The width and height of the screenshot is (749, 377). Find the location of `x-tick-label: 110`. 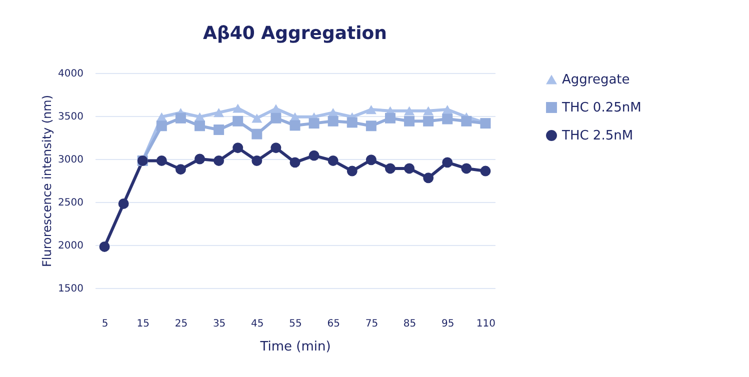

x-tick-label: 110 is located at coordinates (486, 324).